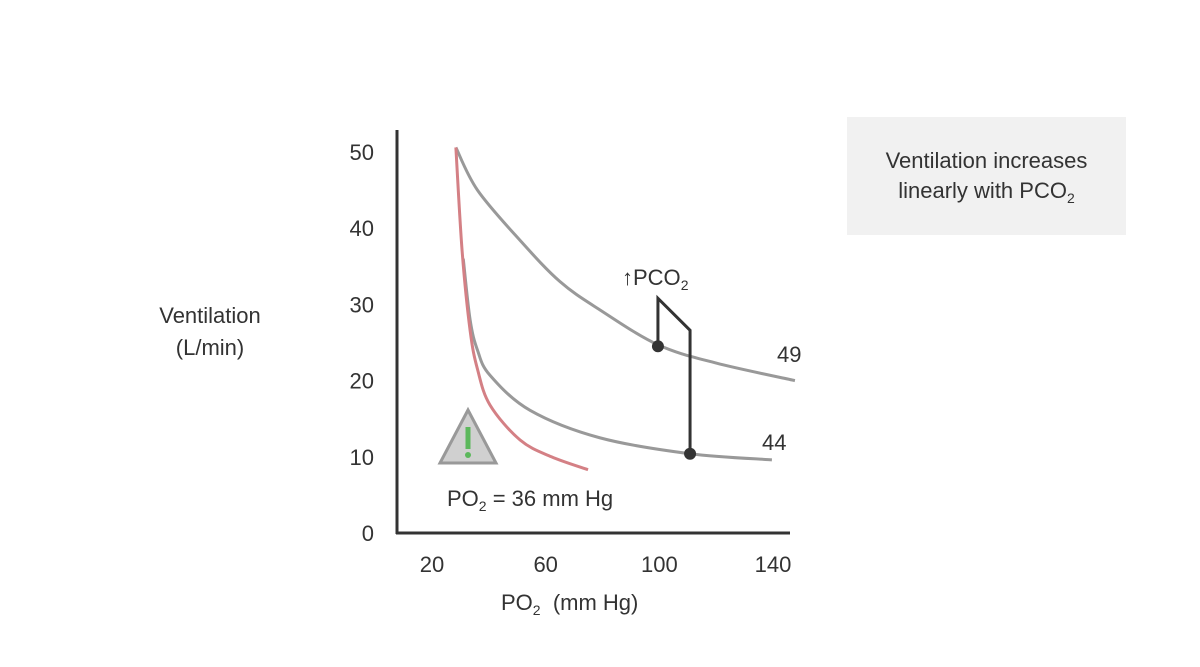  Describe the element at coordinates (362, 457) in the screenshot. I see `y-tick-label: 10` at that location.